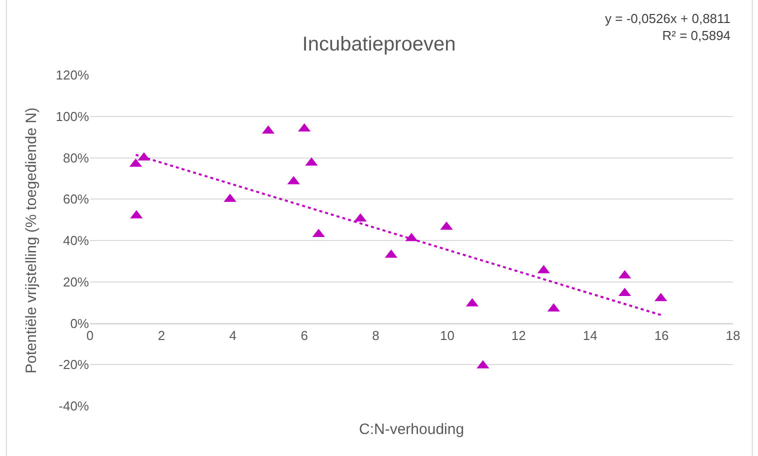  I want to click on x-tick-label: 16, so click(661, 335).